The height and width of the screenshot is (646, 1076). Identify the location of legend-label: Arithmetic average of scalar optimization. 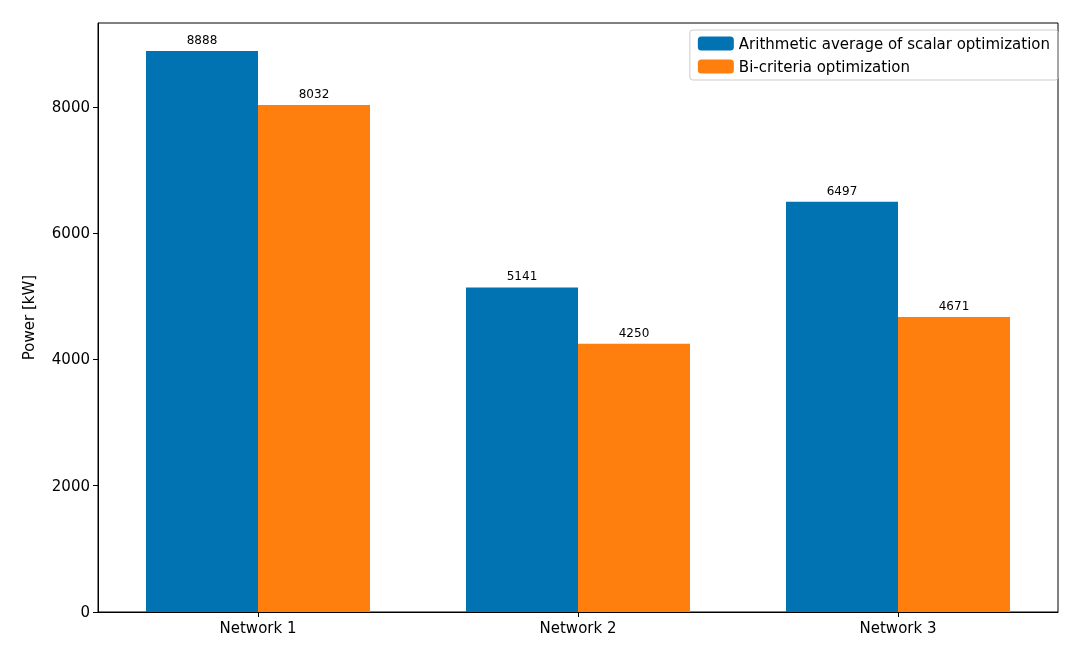
(894, 43).